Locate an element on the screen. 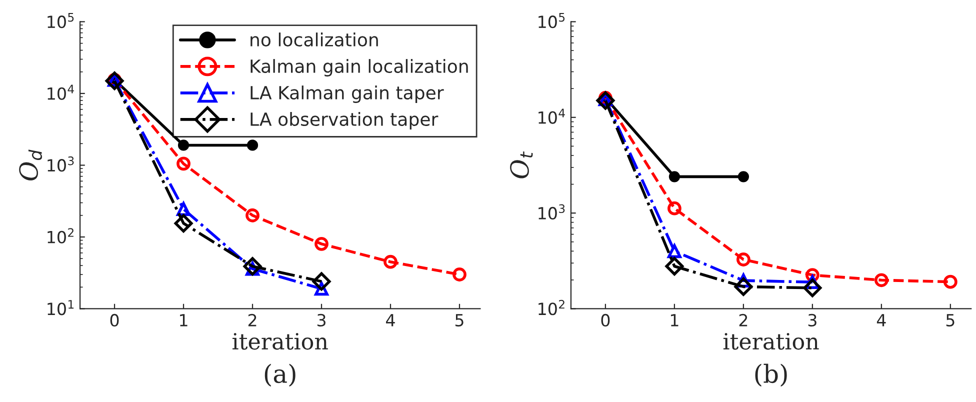 The width and height of the screenshot is (976, 402). y-axis-title: O$_{t}$ is located at coordinates (521, 164).